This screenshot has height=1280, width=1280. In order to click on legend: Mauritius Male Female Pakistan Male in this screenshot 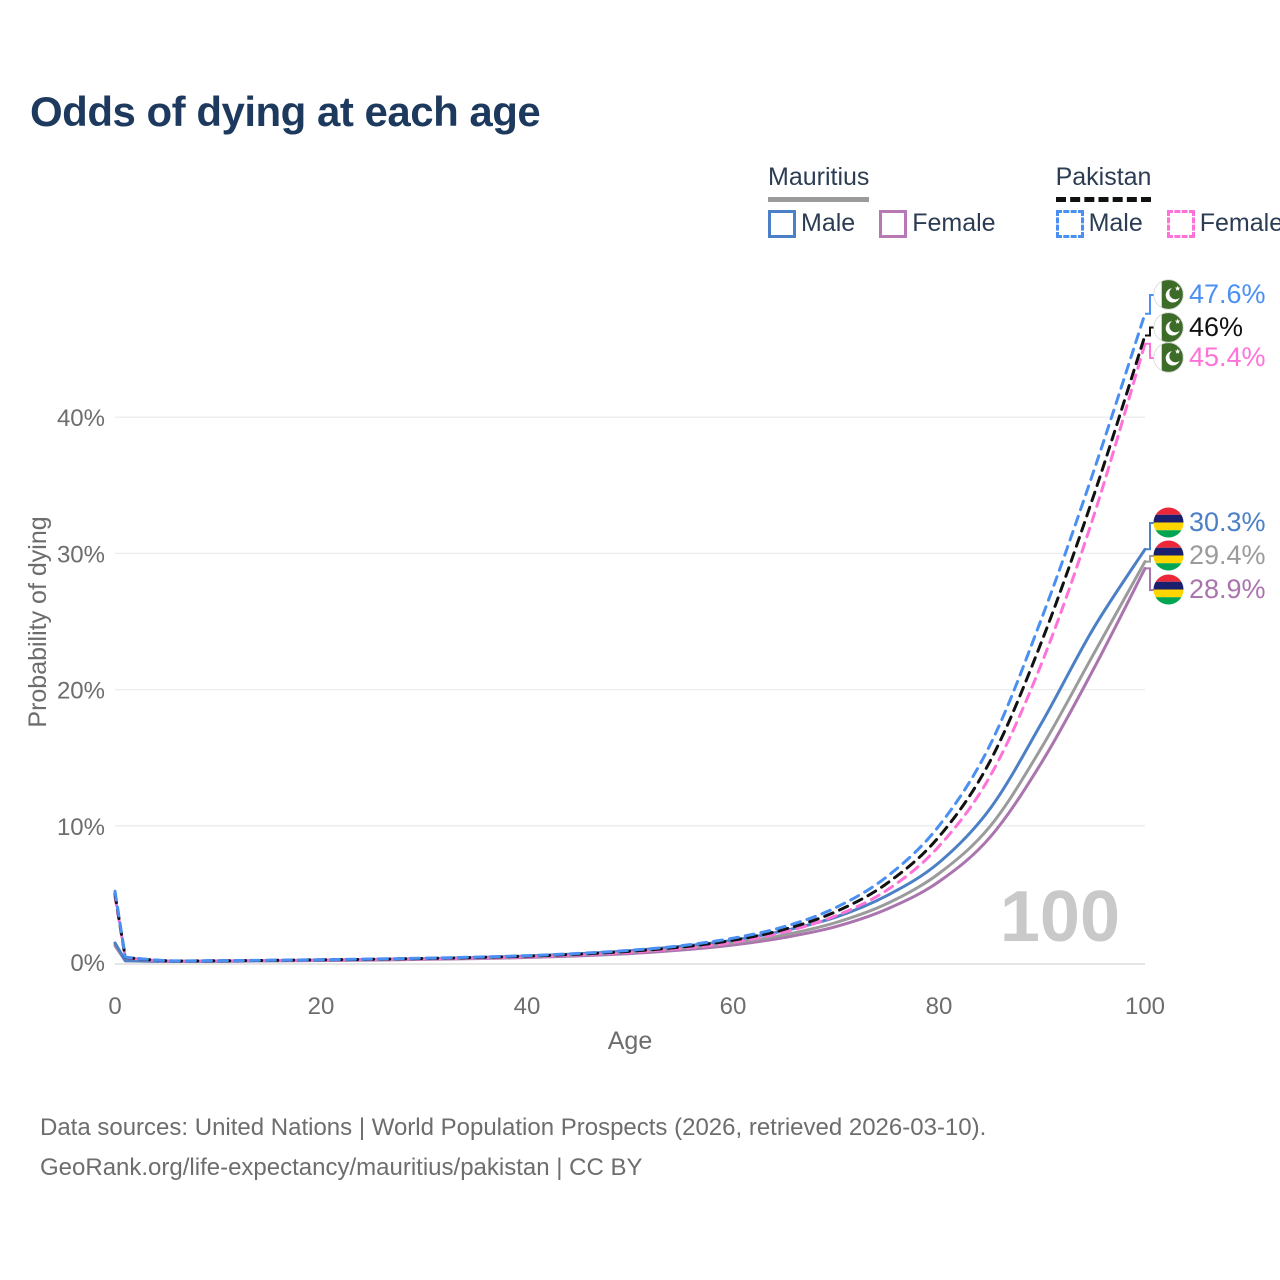, I will do `click(1024, 200)`.